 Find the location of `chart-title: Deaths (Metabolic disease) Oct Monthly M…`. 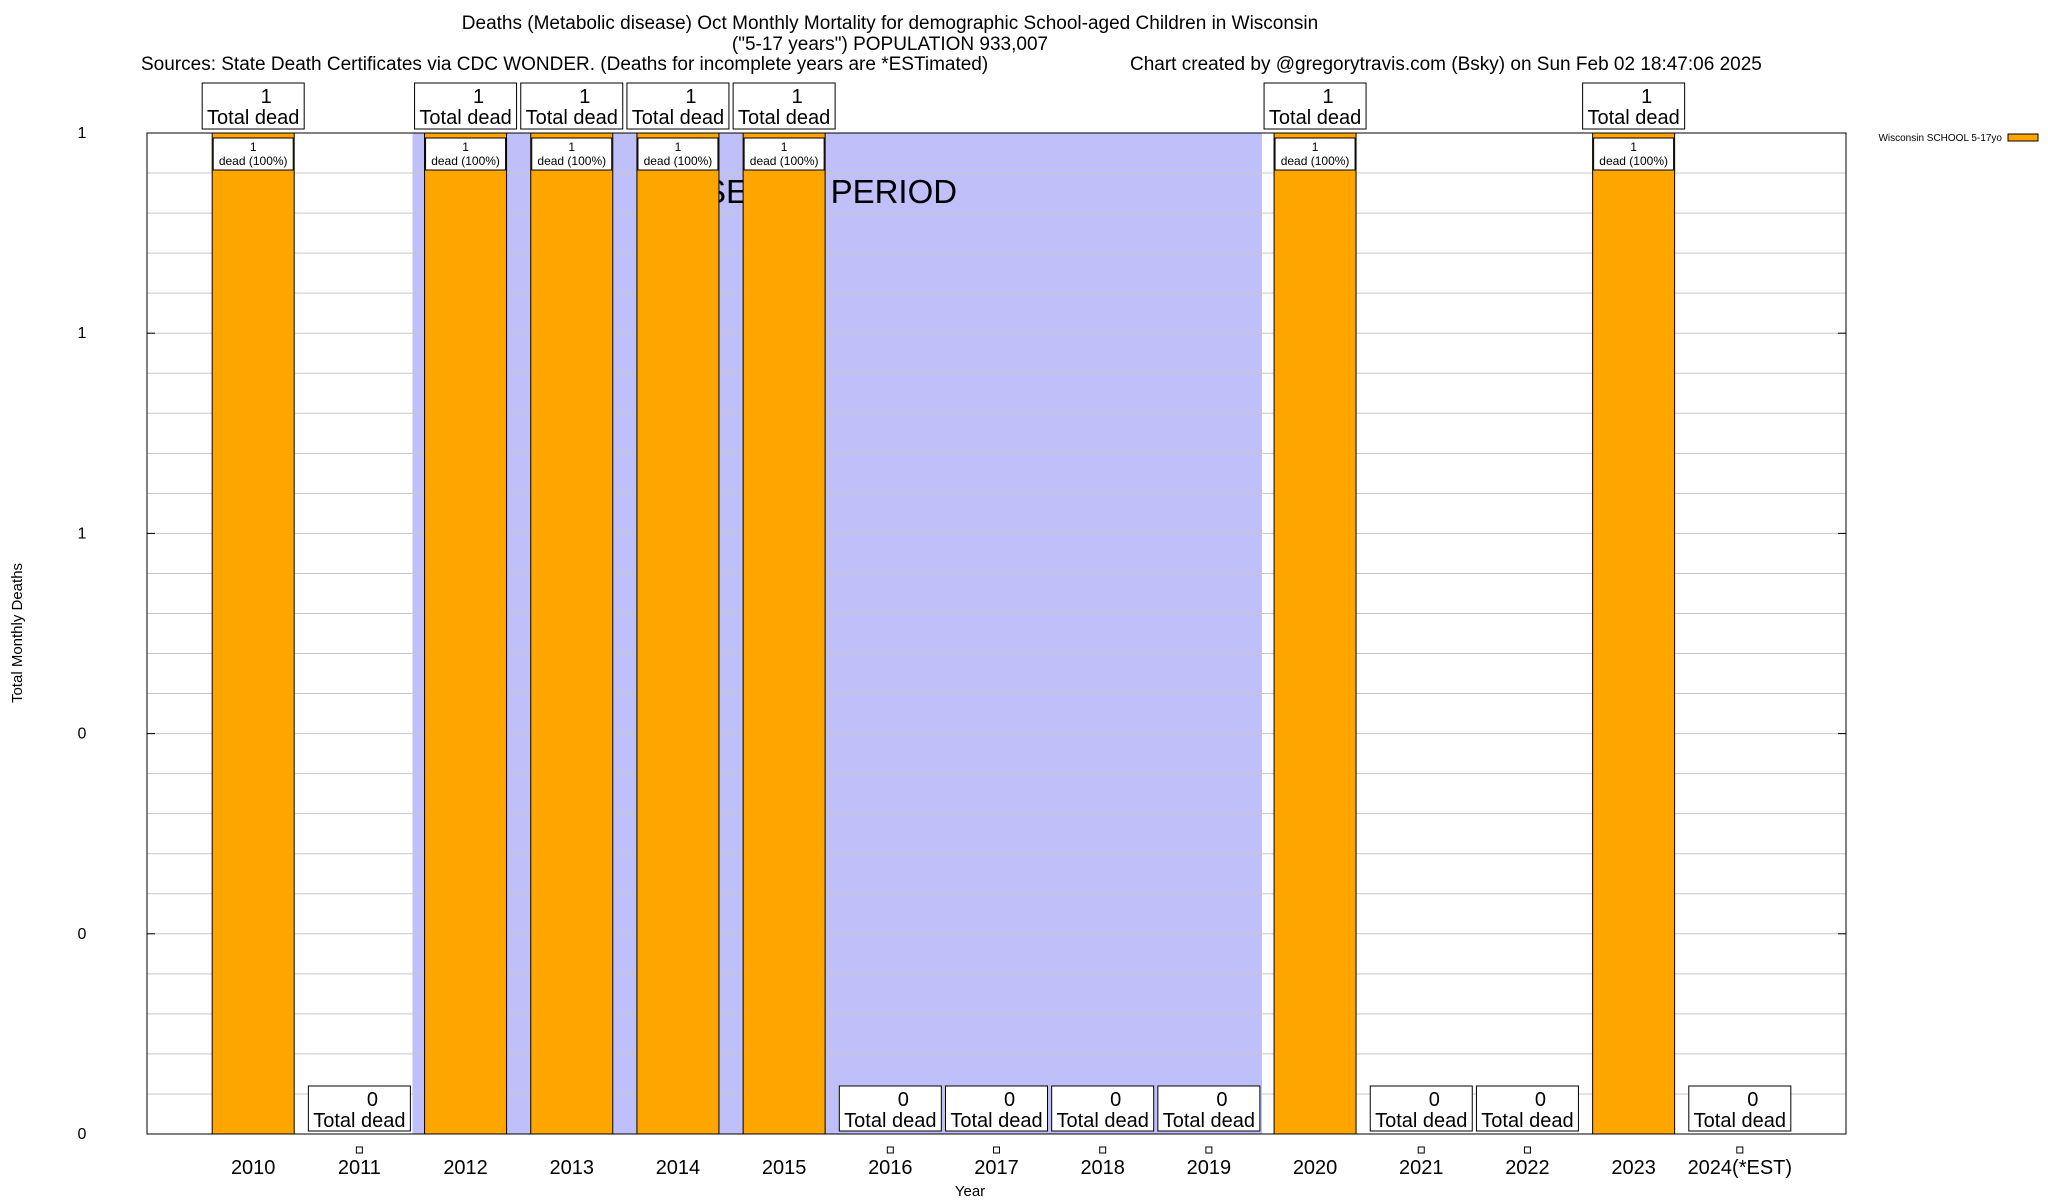

chart-title: Deaths (Metabolic disease) Oct Monthly M… is located at coordinates (890, 23).